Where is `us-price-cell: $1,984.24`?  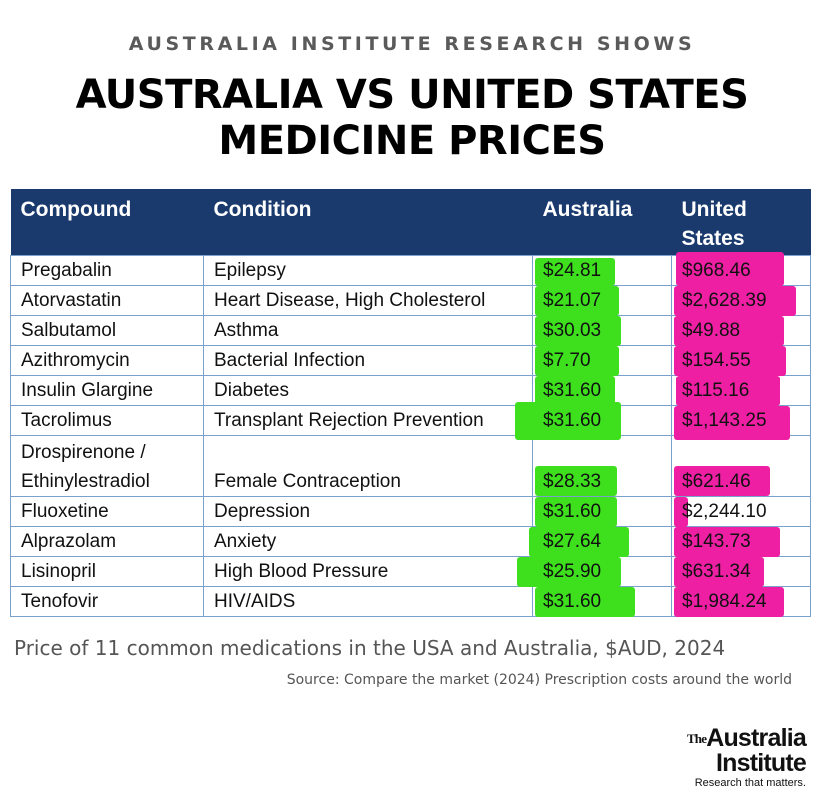 us-price-cell: $1,984.24 is located at coordinates (741, 601).